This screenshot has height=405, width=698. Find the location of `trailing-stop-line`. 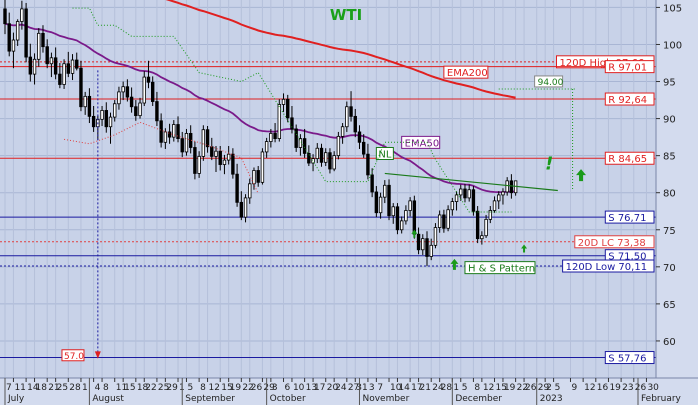

trailing-stop-line is located at coordinates (161, 157).